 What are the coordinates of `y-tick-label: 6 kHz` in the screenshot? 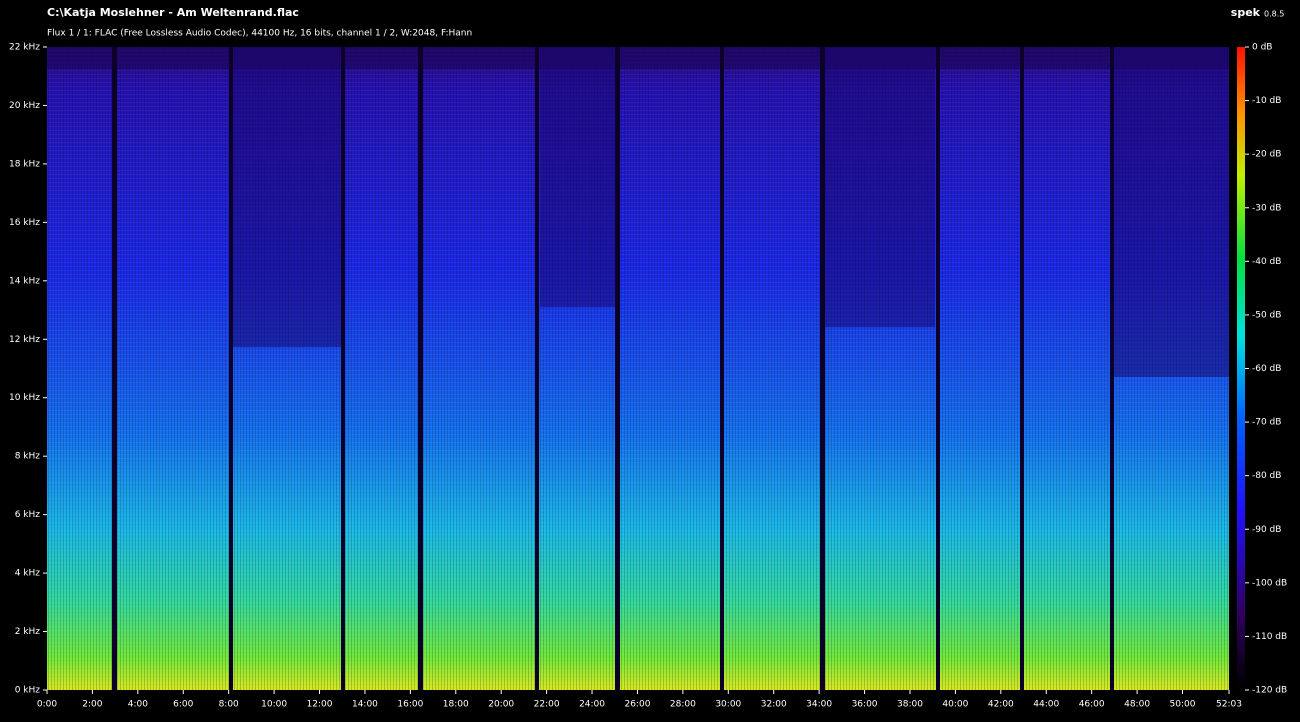 It's located at (28, 515).